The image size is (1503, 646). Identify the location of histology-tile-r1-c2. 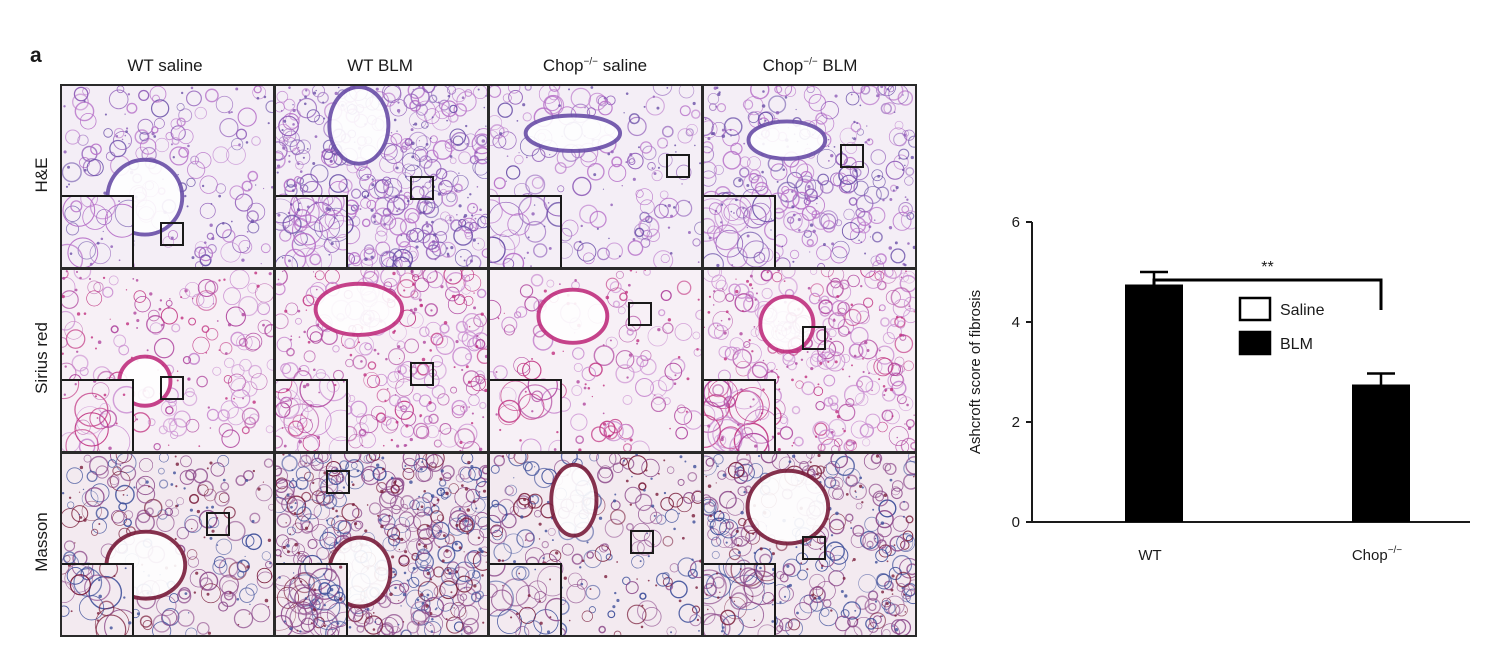
(381, 176).